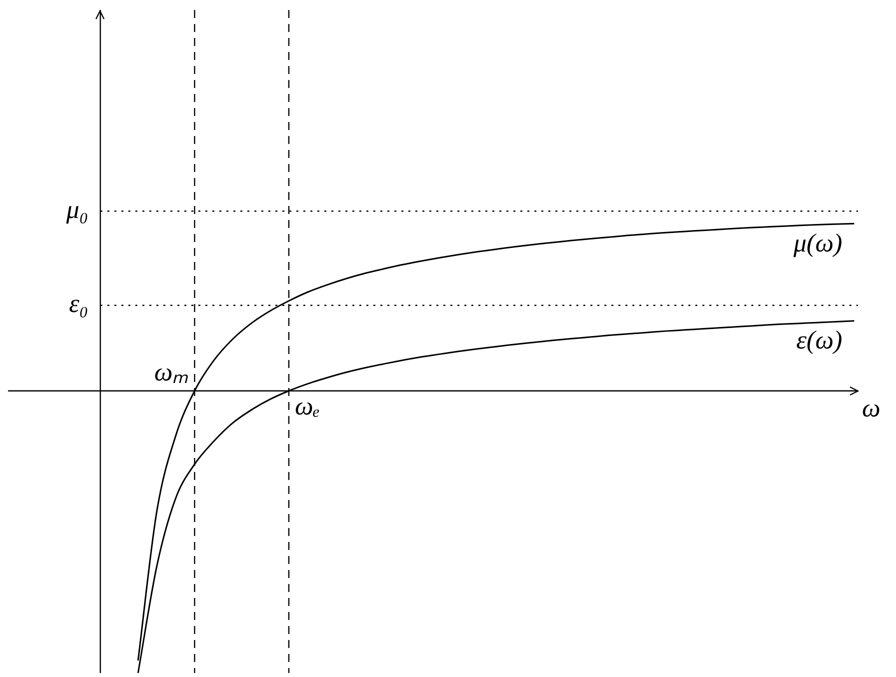 Image resolution: width=896 pixels, height=677 pixels. What do you see at coordinates (817, 243) in the screenshot?
I see `series-label: μ(ω)` at bounding box center [817, 243].